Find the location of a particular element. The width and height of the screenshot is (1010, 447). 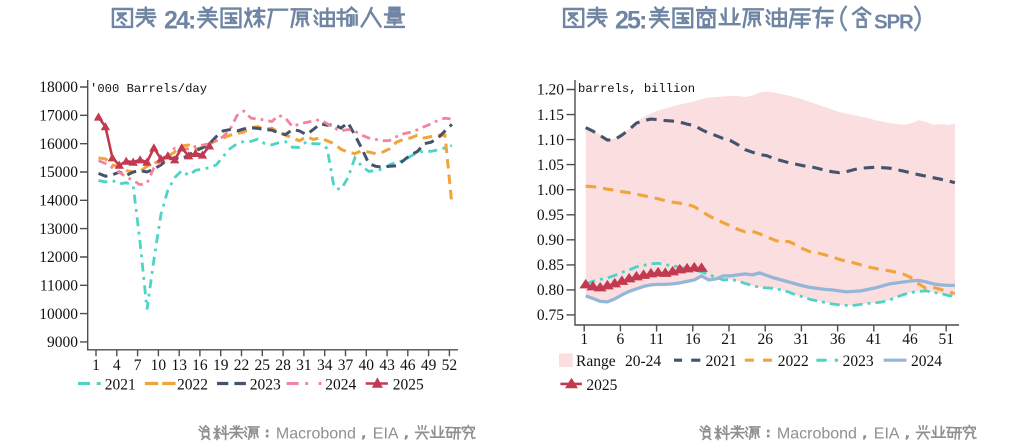

svg-text: 16000 is located at coordinates (58, 144).